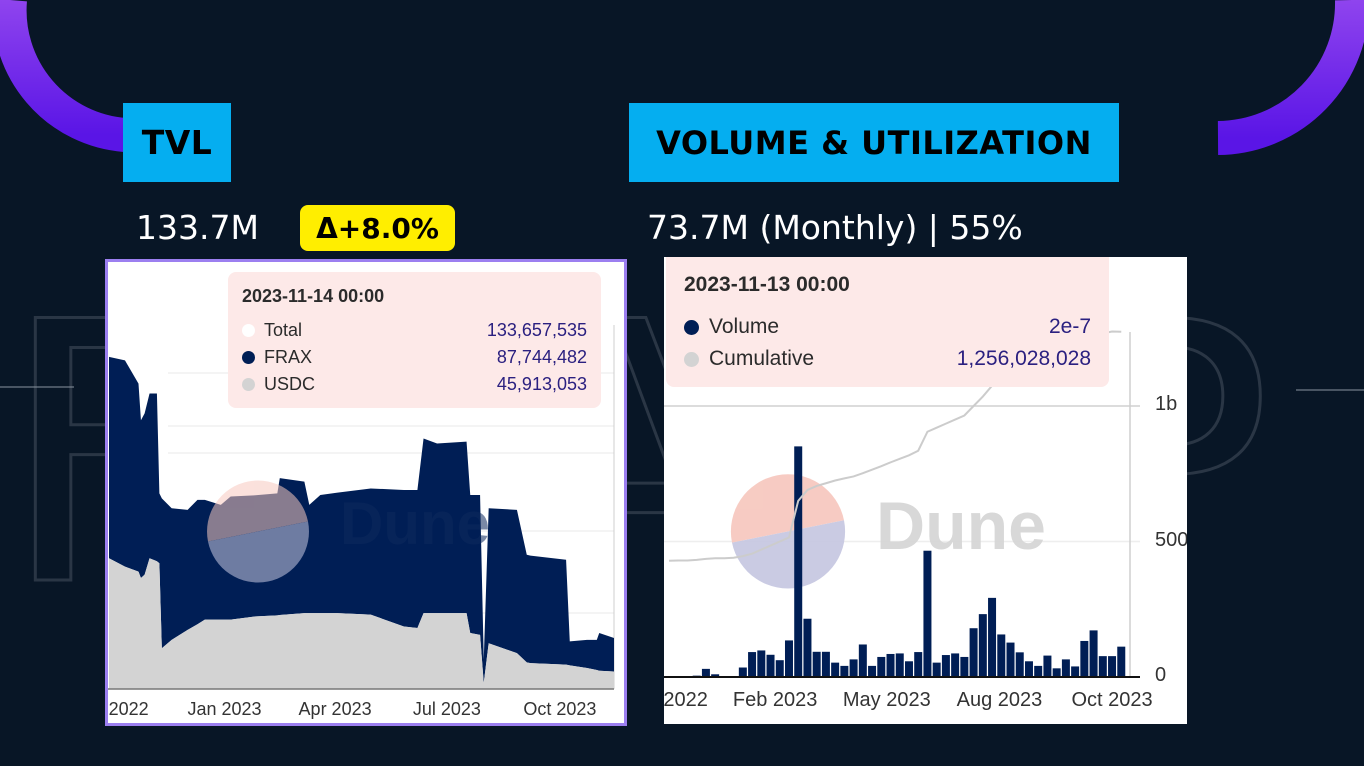  What do you see at coordinates (767, 284) in the screenshot?
I see `tooltip-date: 2023-11-13 00:00` at bounding box center [767, 284].